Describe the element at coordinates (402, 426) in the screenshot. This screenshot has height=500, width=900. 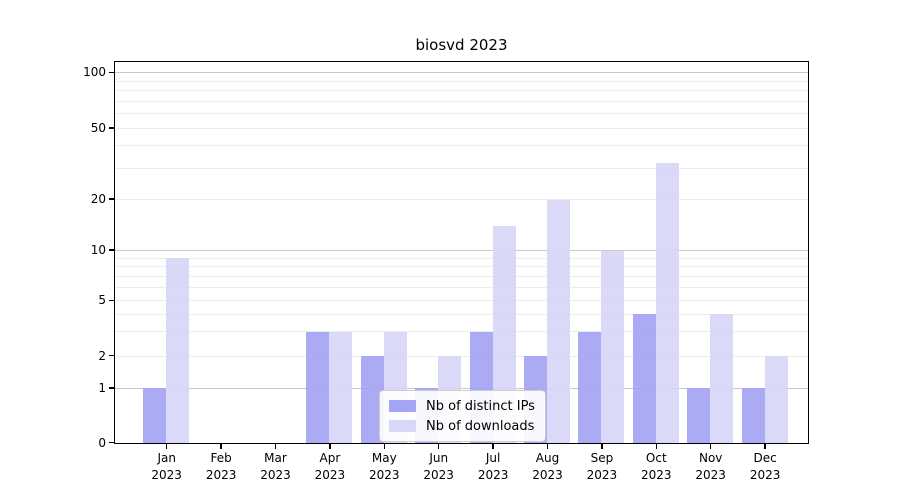
I see `legend-swatch-downloads` at that location.